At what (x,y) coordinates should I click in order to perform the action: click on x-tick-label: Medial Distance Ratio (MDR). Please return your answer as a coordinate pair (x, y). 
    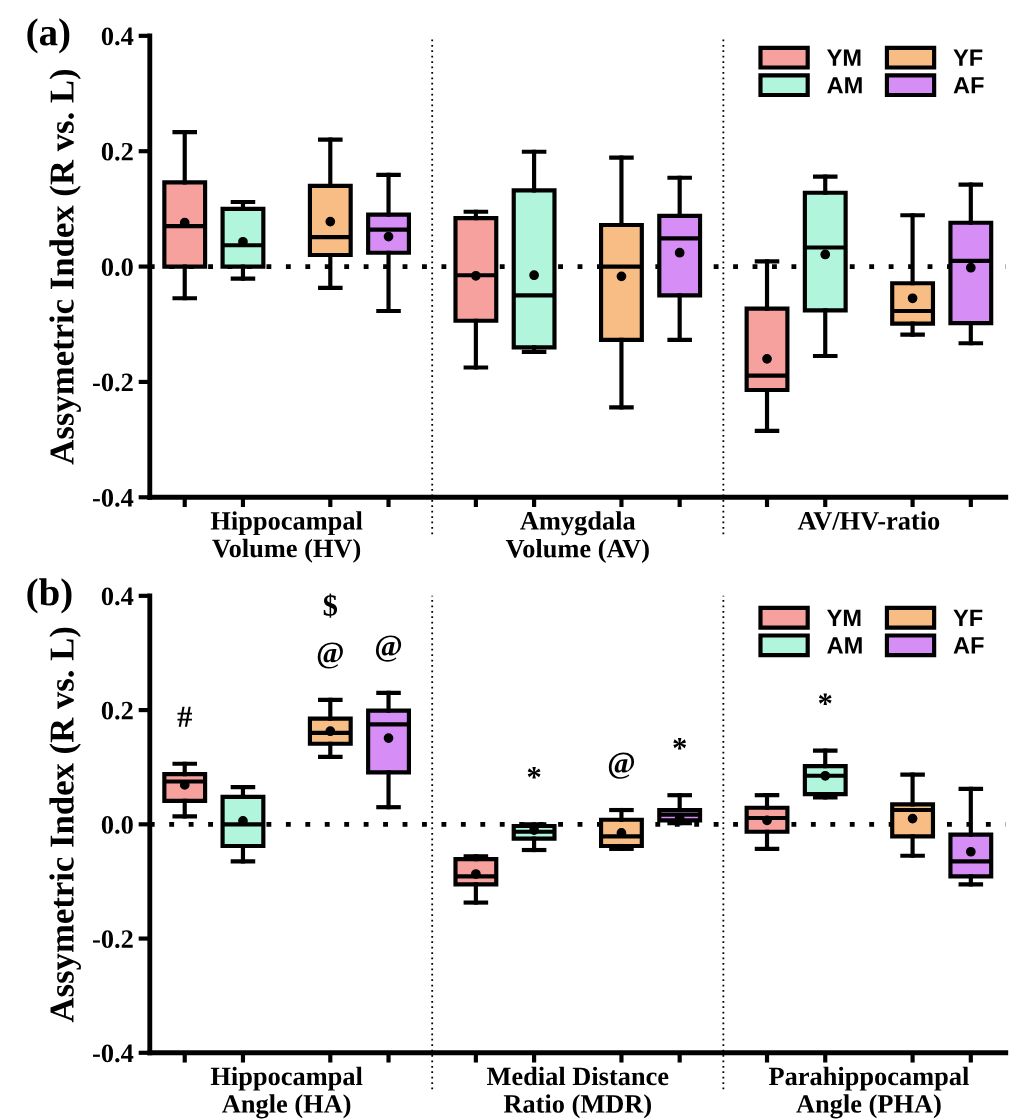
    Looking at the image, I should click on (577, 1092).